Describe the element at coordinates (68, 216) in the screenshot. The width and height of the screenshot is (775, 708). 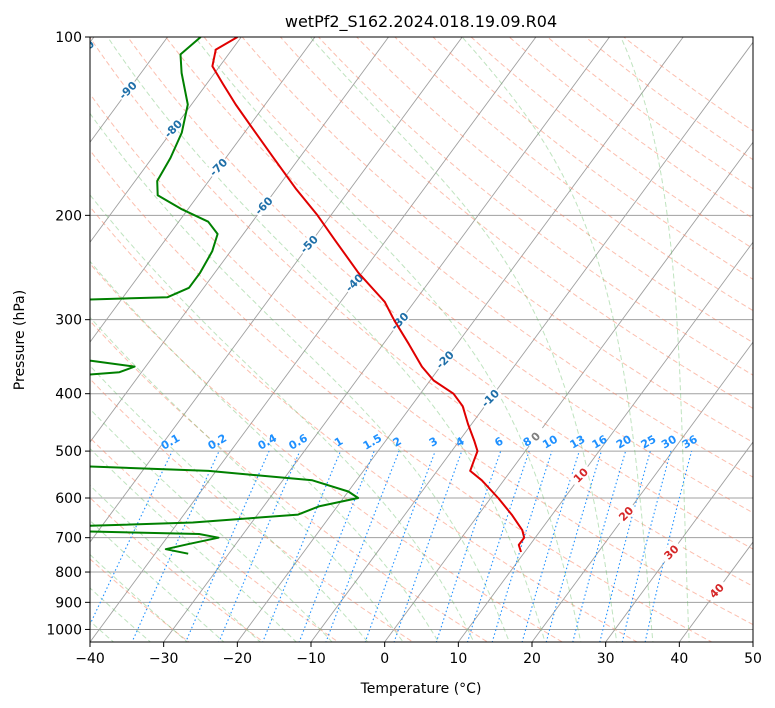
I see `y-tick-label: 200` at that location.